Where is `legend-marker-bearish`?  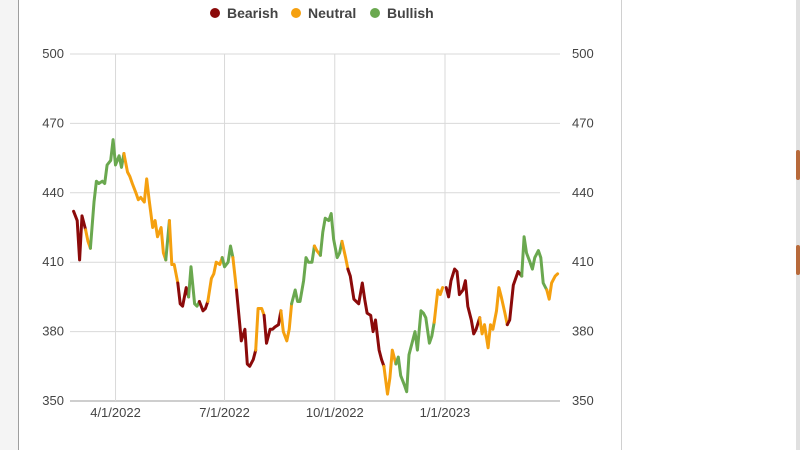 legend-marker-bearish is located at coordinates (215, 13).